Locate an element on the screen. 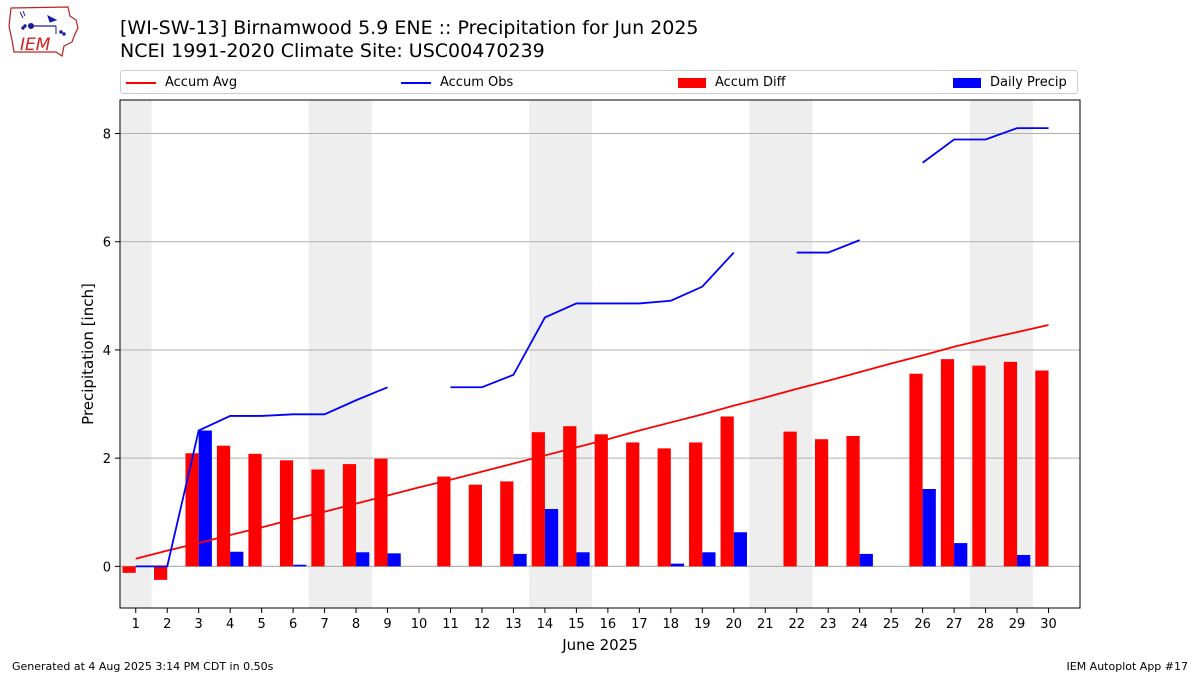 The height and width of the screenshot is (675, 1200). chart-title-line2: NCEI 1991-2020 Climate Site: USC00470239 is located at coordinates (332, 51).